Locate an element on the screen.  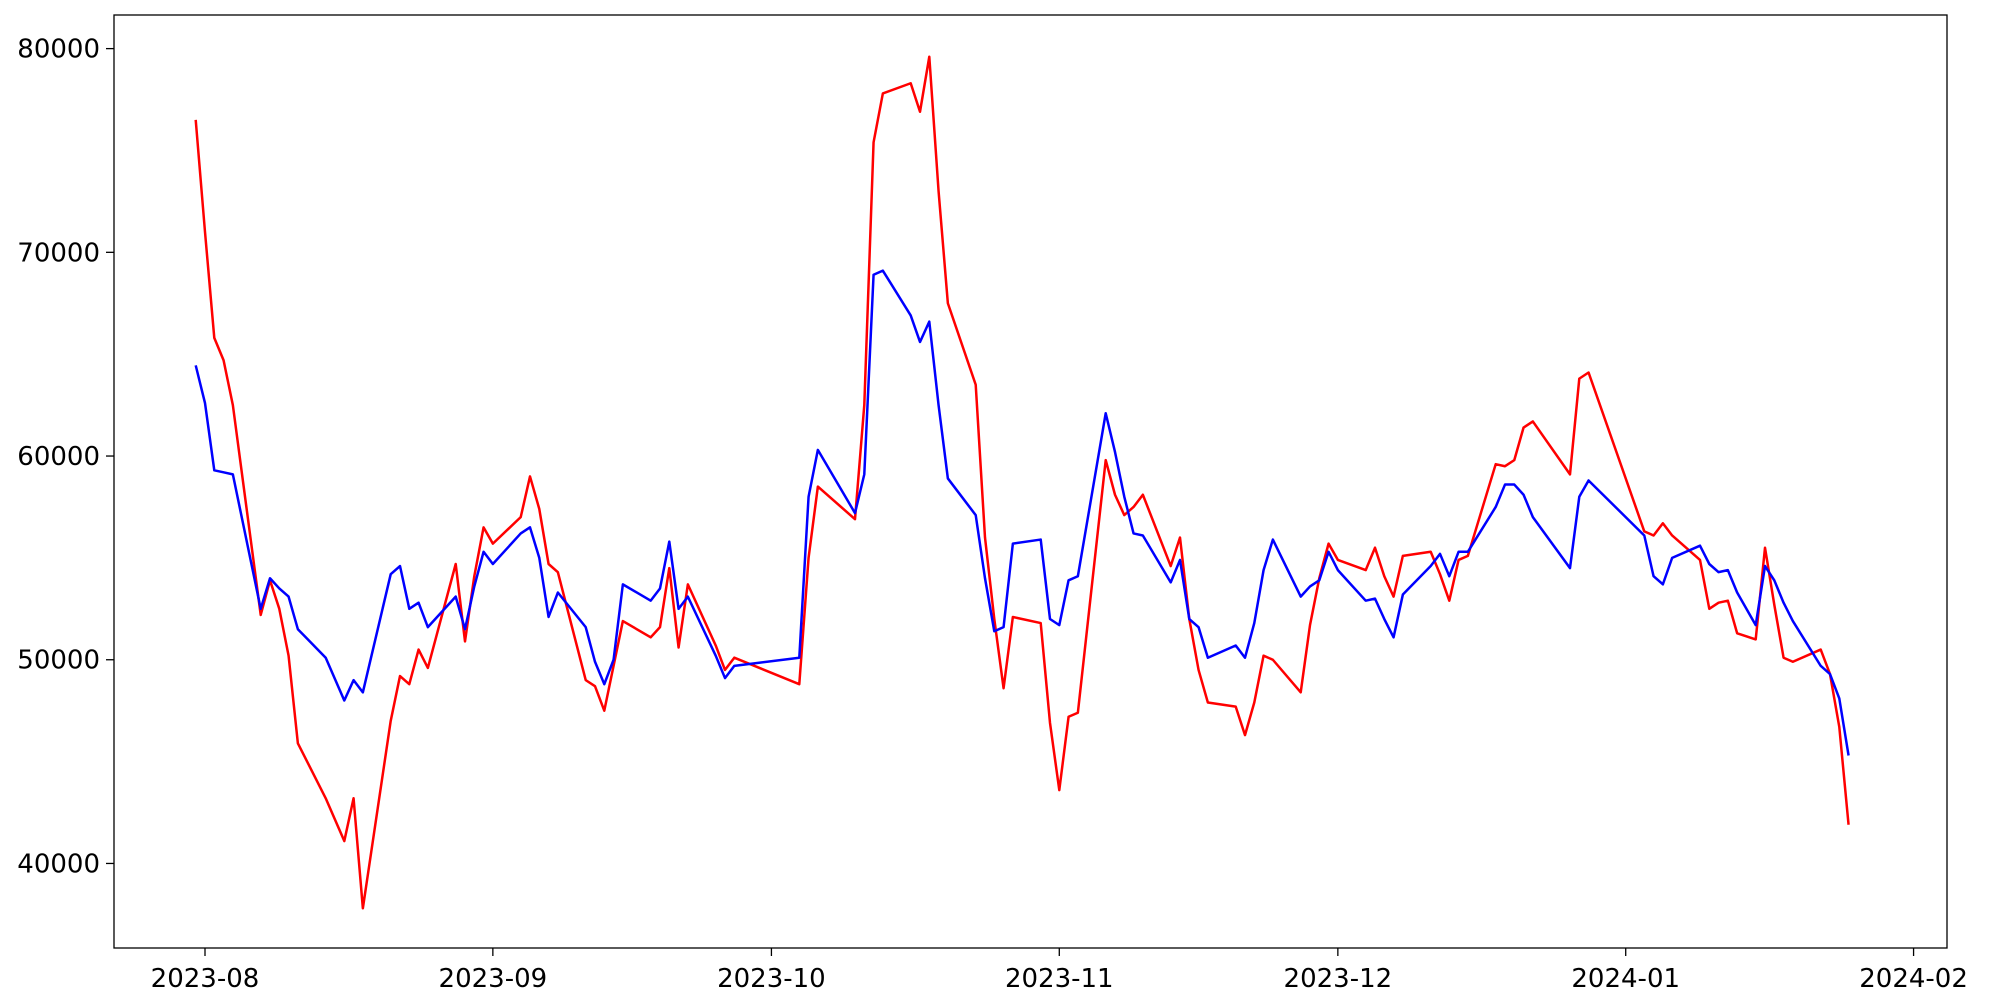
y-tick-label: 80000 is located at coordinates (58, 50).